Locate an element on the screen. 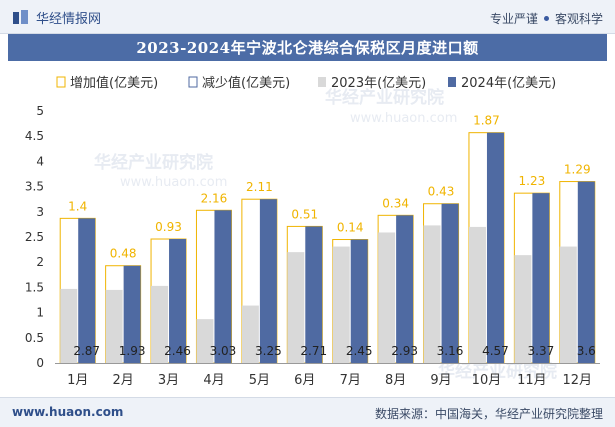 The height and width of the screenshot is (427, 615). brand: 华经情报网 is located at coordinates (56, 17).